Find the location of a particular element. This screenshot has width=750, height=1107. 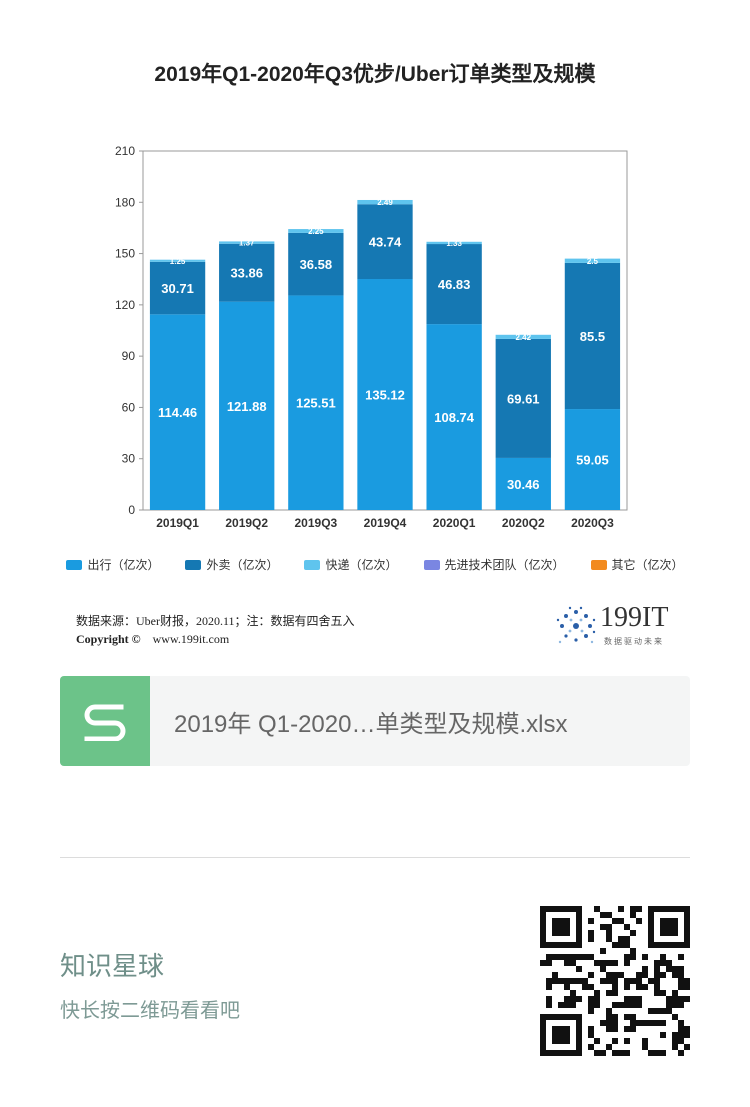

copyright-label: Copyright © is located at coordinates (108, 639).